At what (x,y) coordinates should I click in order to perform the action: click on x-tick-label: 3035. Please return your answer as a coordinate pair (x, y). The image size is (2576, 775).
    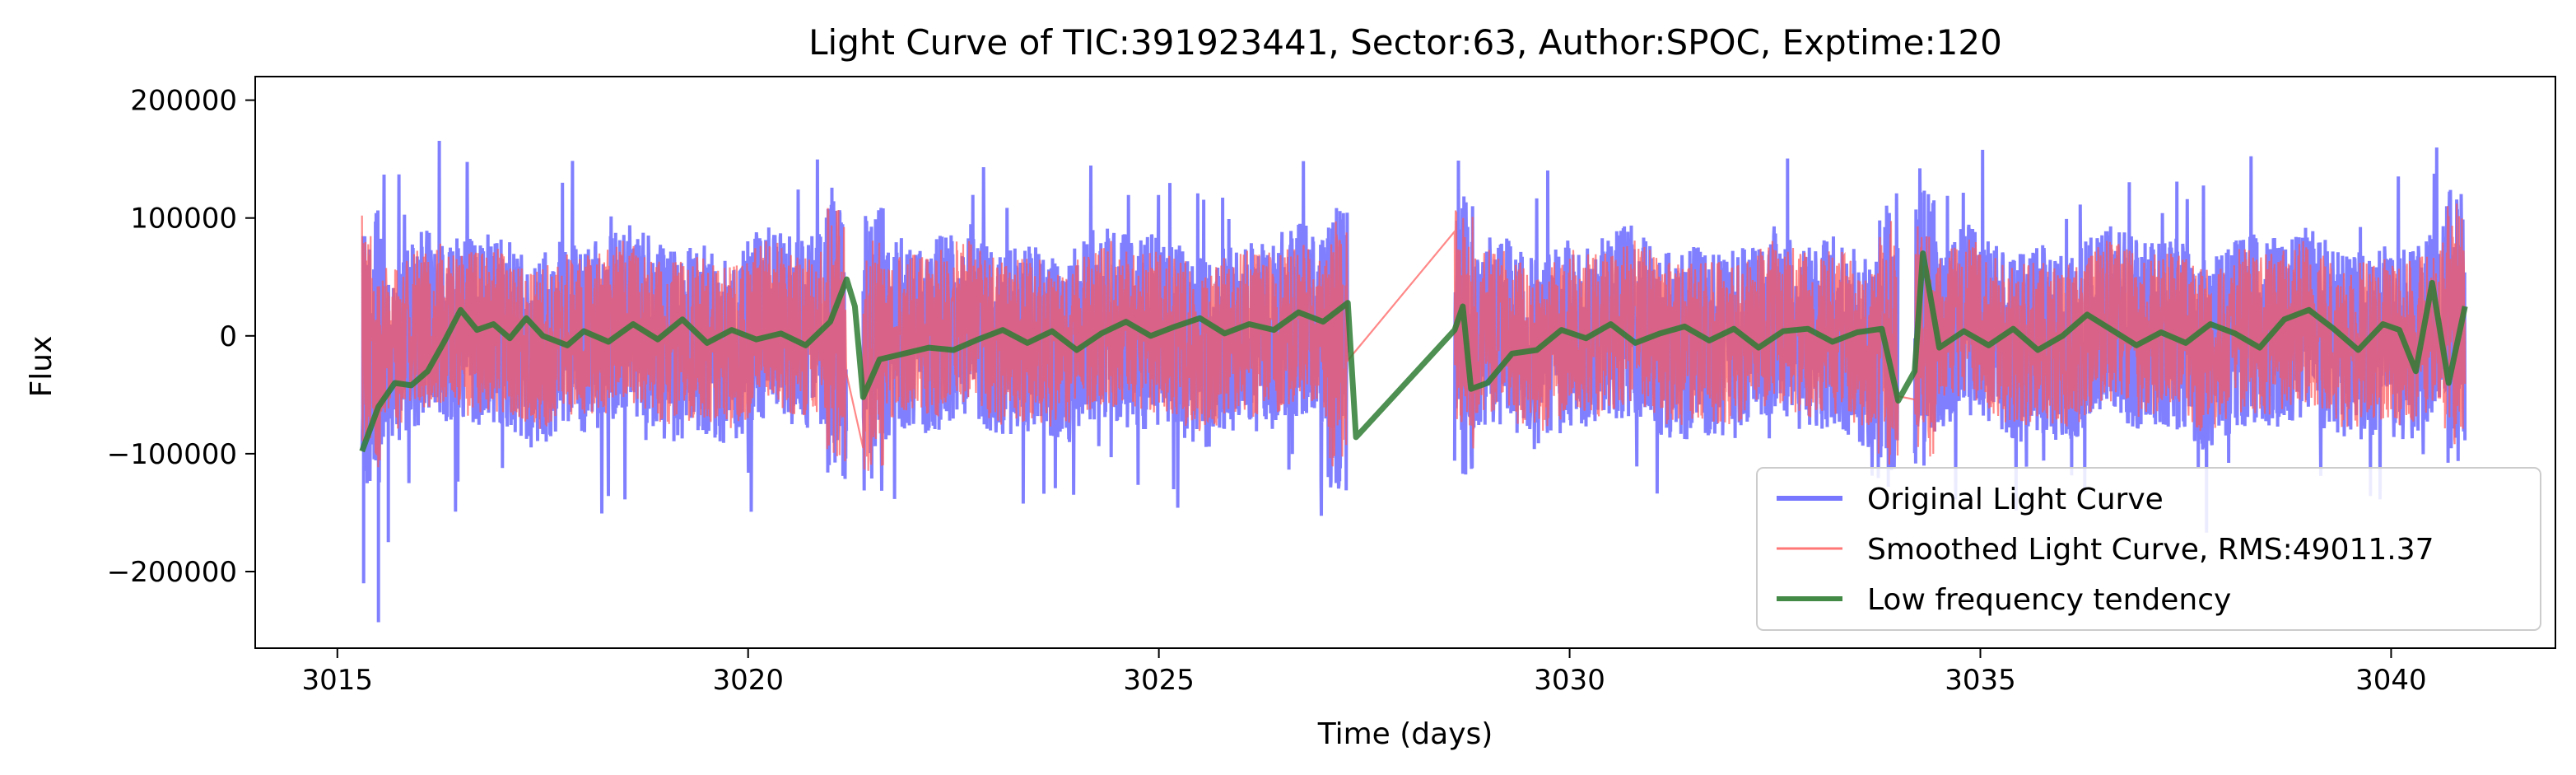
    Looking at the image, I should click on (1980, 680).